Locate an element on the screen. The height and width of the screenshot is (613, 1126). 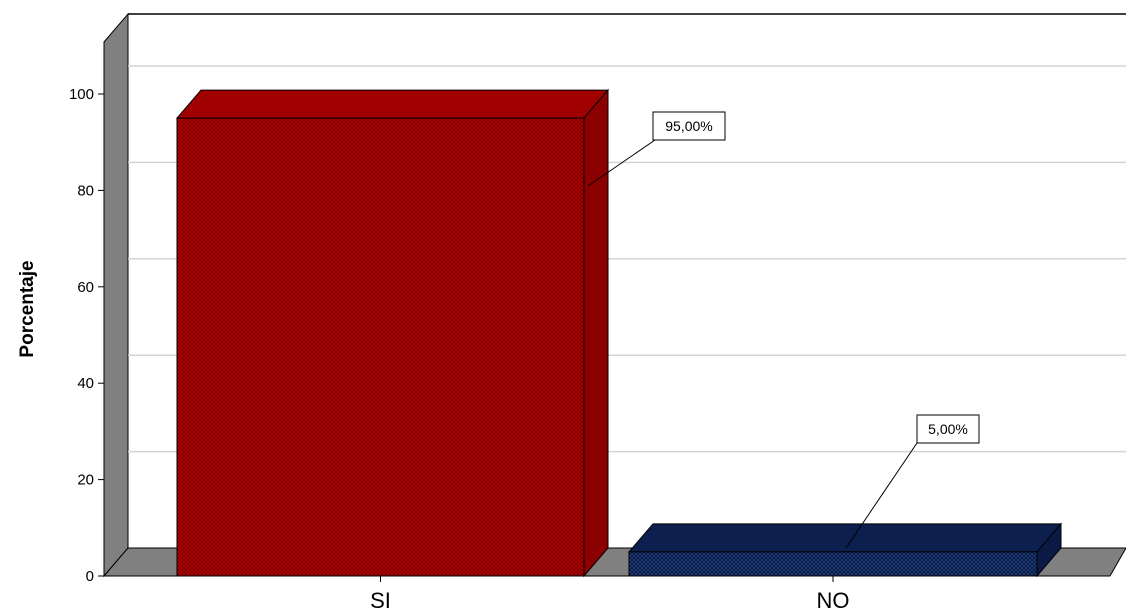
y-tick-label: 20 is located at coordinates (85, 480).